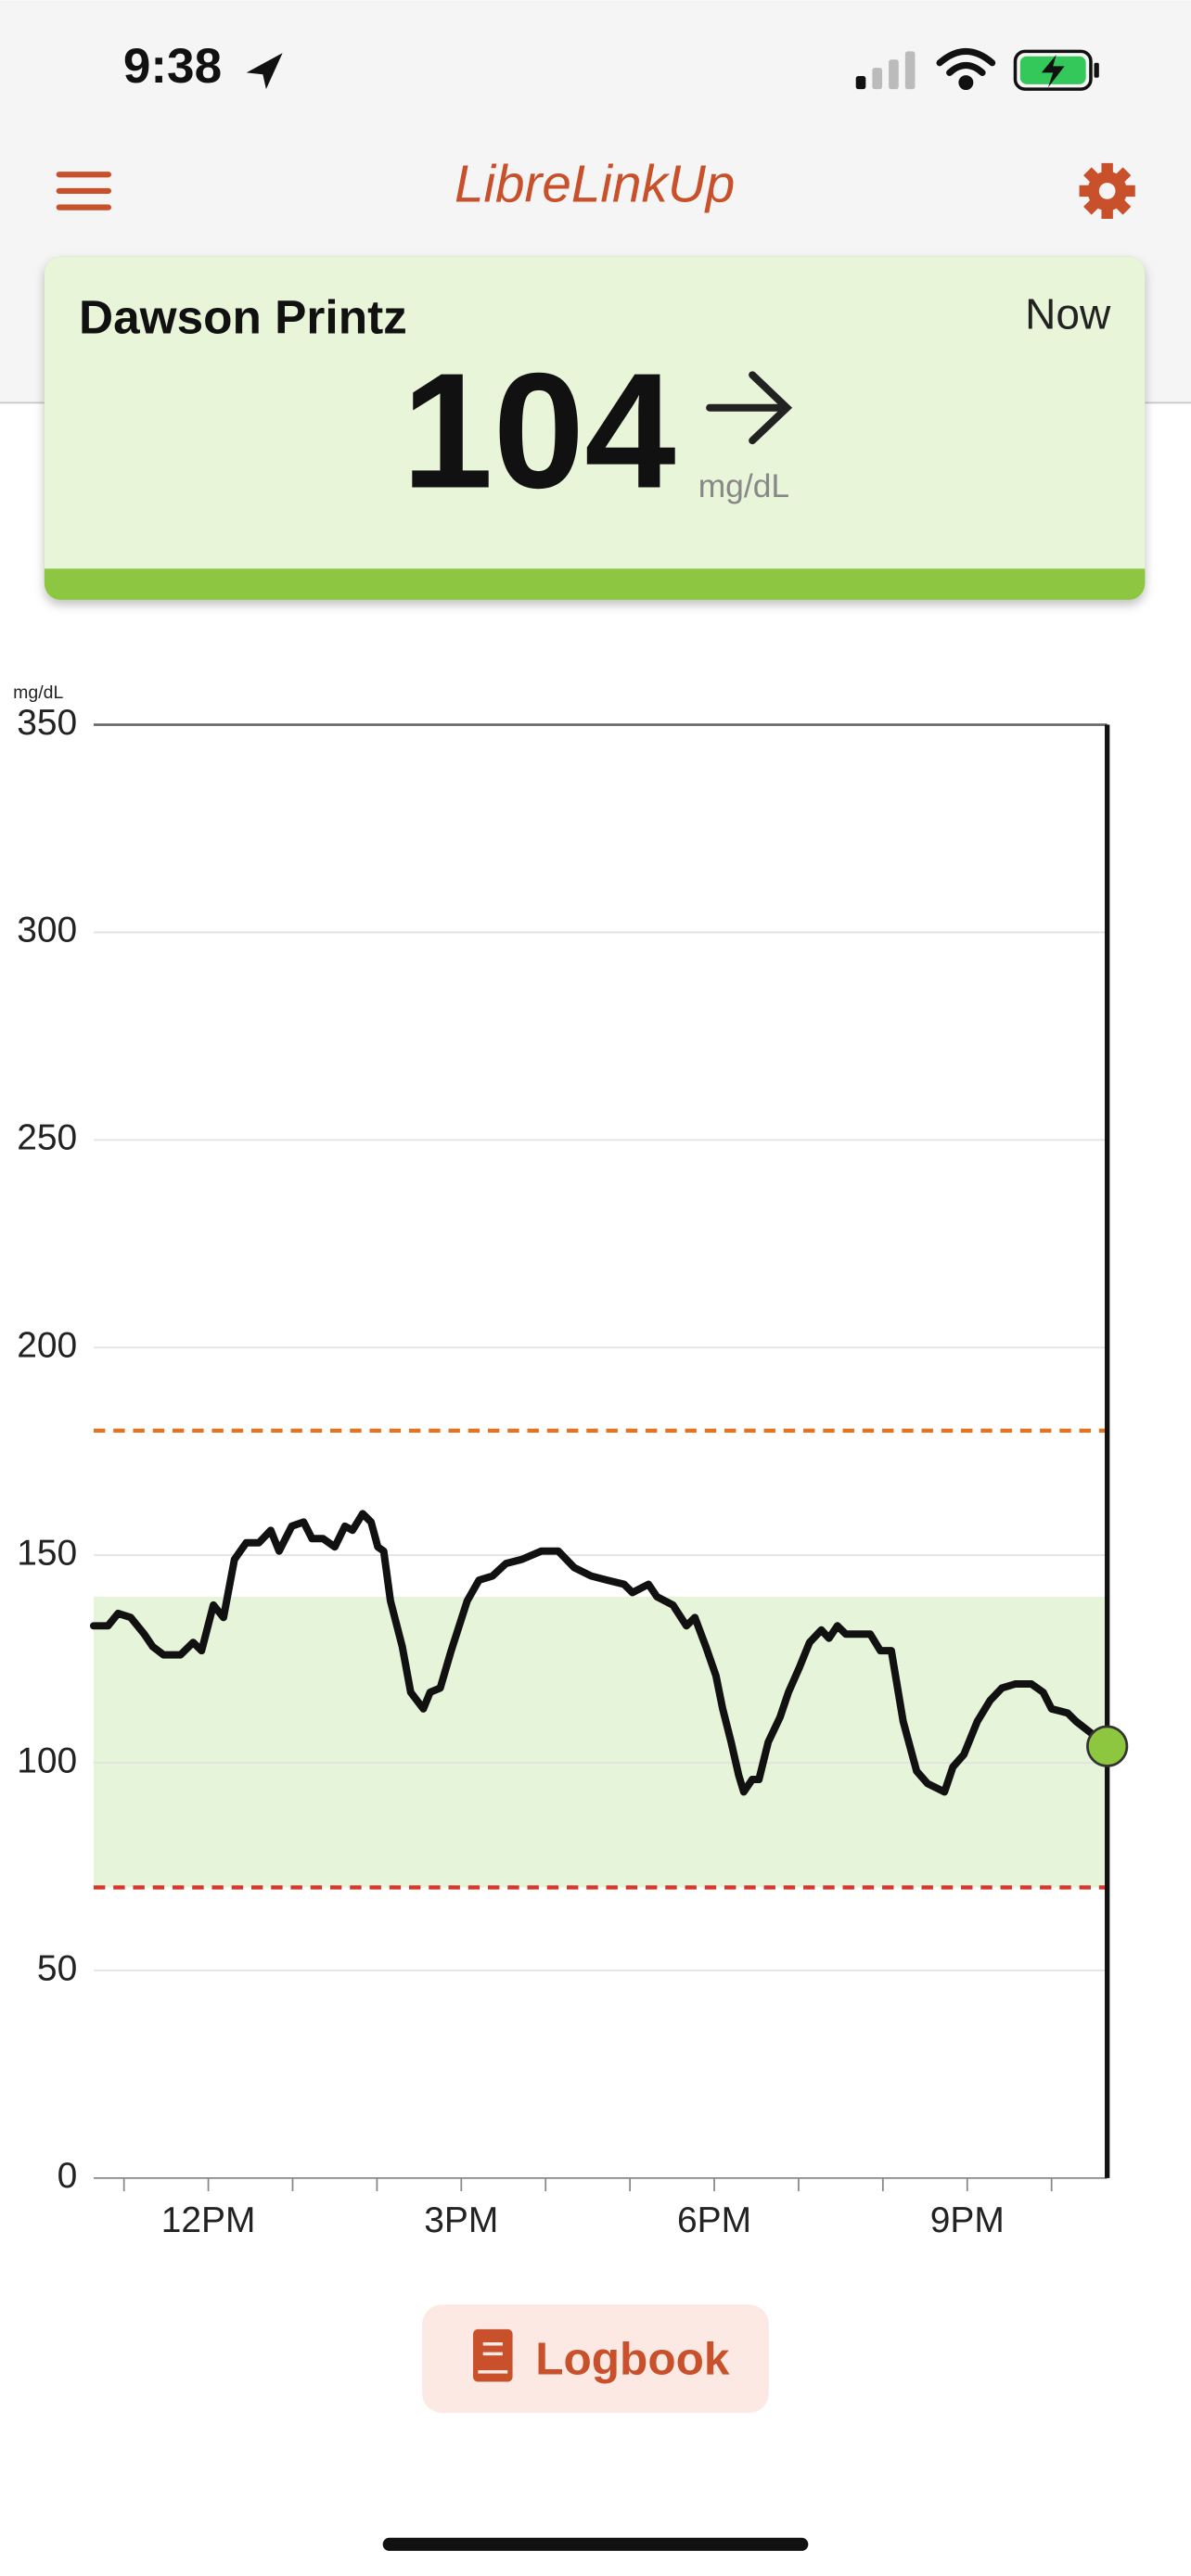 The width and height of the screenshot is (1191, 2576). Describe the element at coordinates (743, 485) in the screenshot. I see `glucose-unit: mg/dL` at that location.